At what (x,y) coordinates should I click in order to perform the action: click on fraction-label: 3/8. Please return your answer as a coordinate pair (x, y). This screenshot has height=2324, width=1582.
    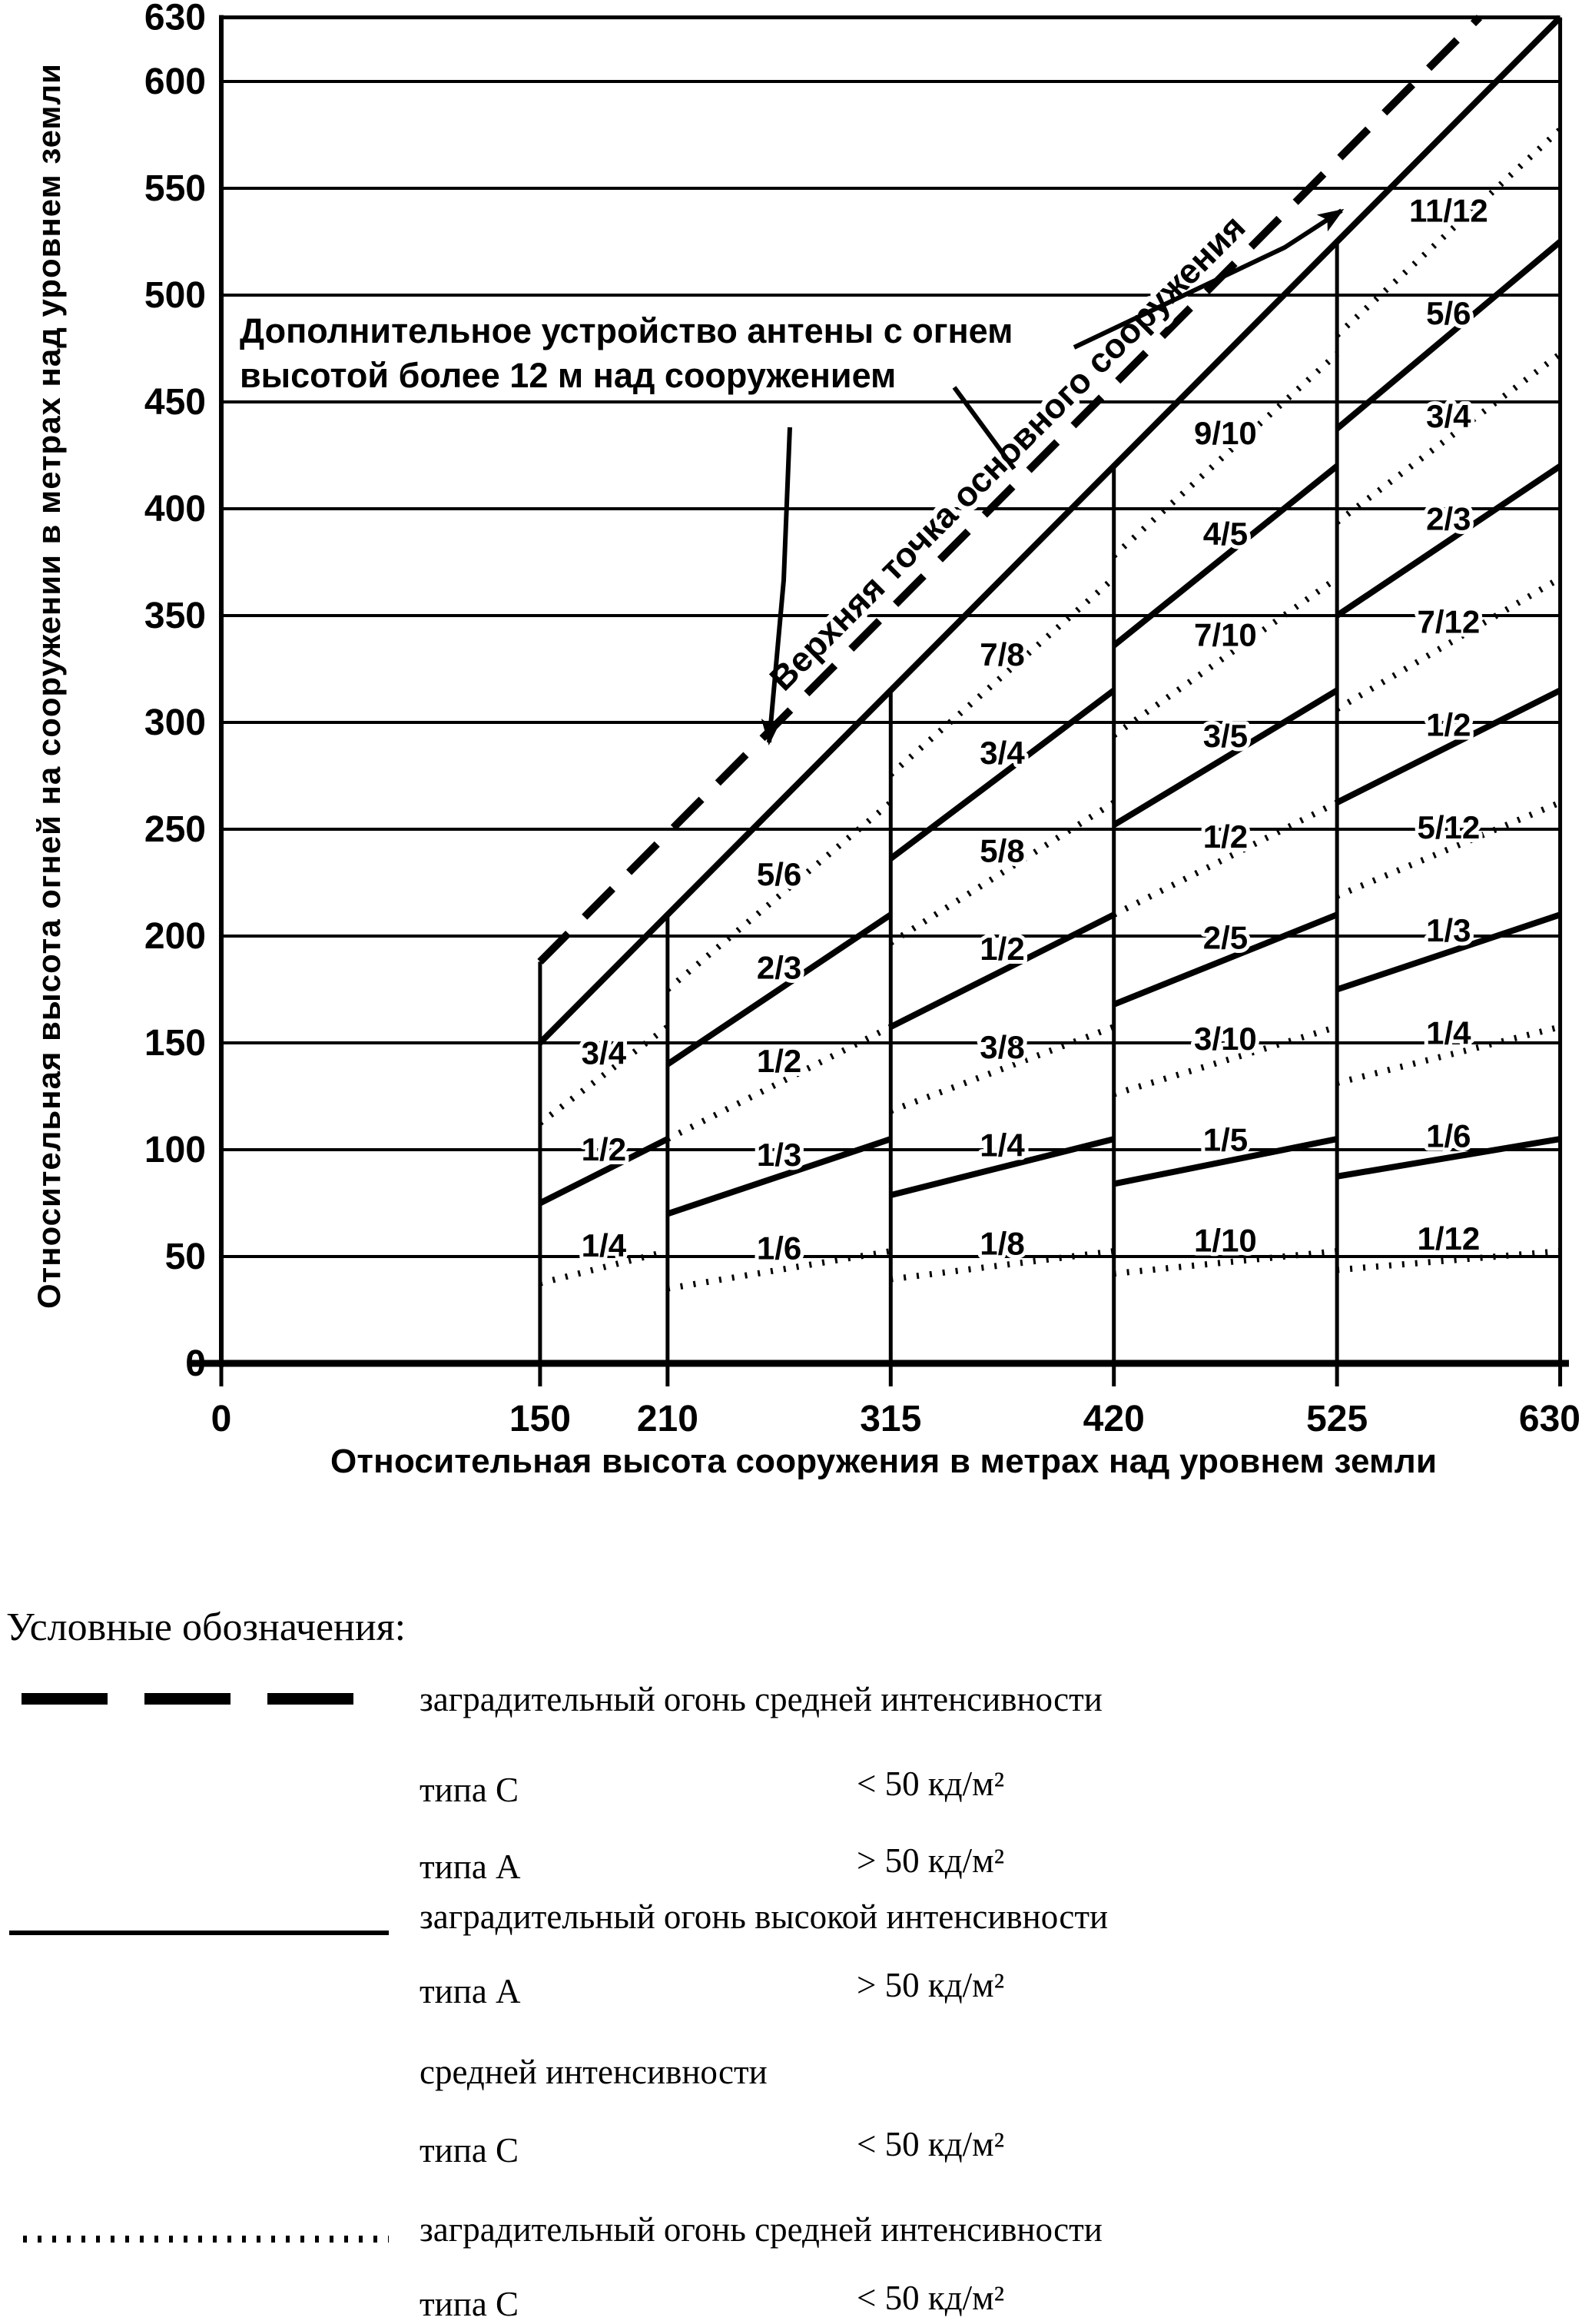
    Looking at the image, I should click on (1002, 1047).